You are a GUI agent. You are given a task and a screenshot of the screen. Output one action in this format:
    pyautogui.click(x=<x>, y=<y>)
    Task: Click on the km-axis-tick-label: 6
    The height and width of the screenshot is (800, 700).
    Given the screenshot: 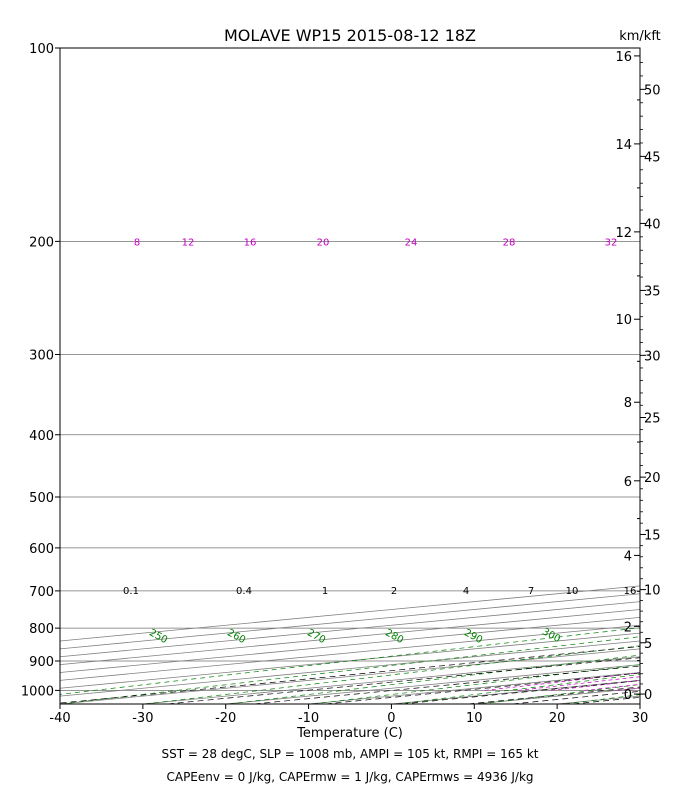 What is the action you would take?
    pyautogui.click(x=628, y=482)
    